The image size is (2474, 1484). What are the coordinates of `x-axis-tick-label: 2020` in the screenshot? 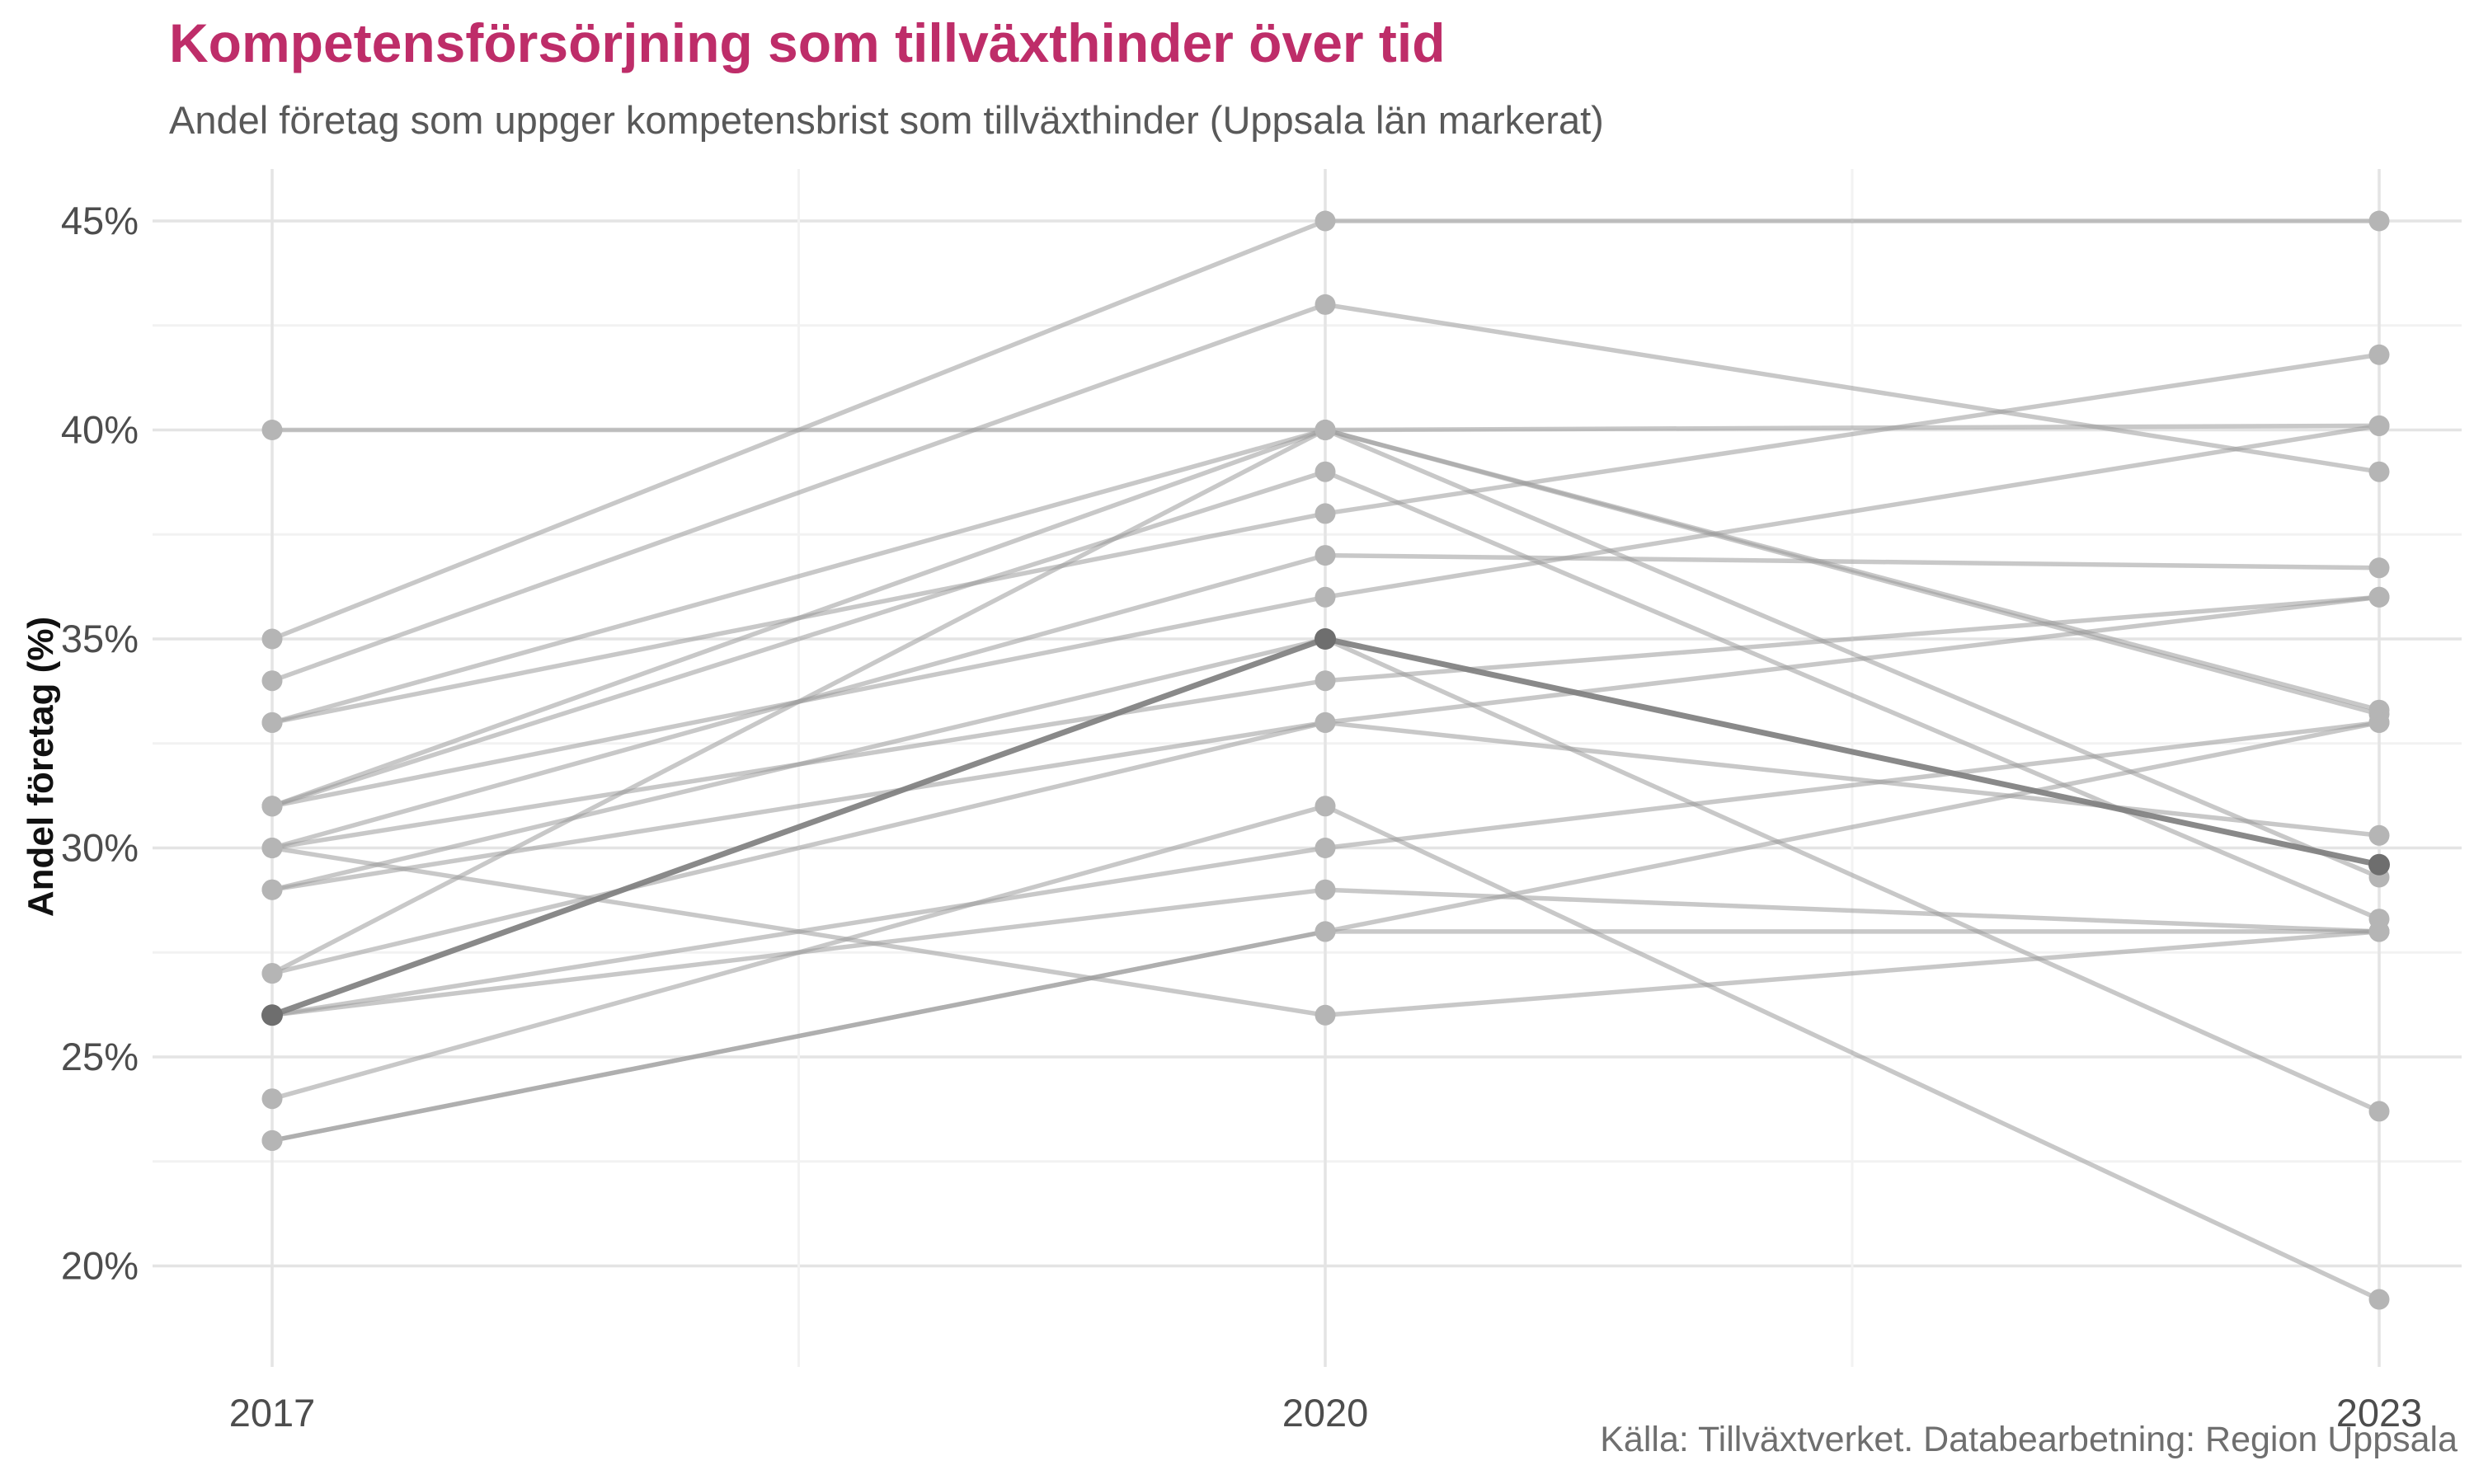 It's located at (1325, 1413).